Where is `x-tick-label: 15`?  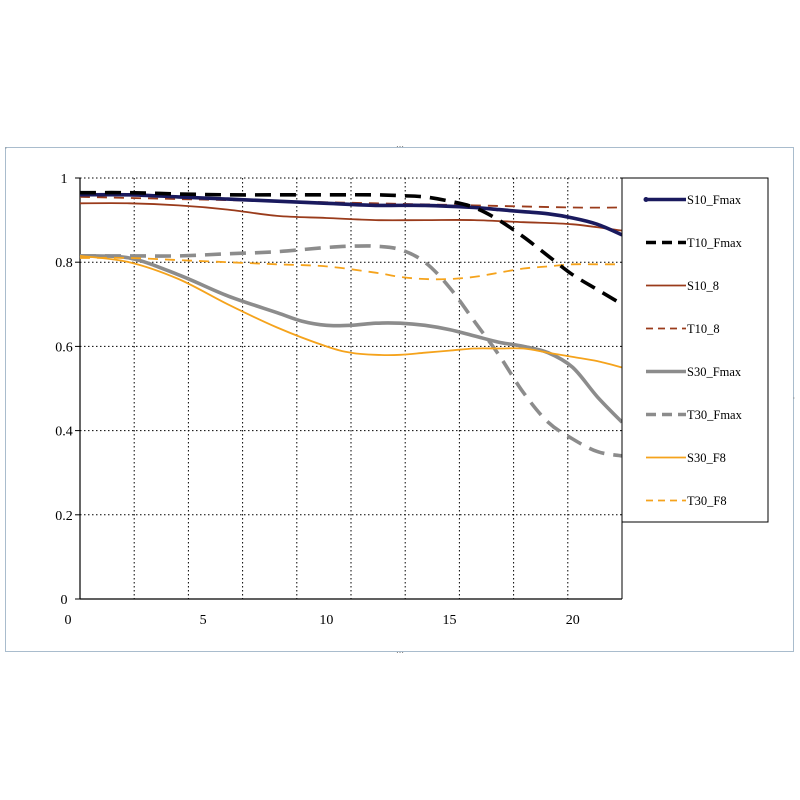
x-tick-label: 15 is located at coordinates (450, 620).